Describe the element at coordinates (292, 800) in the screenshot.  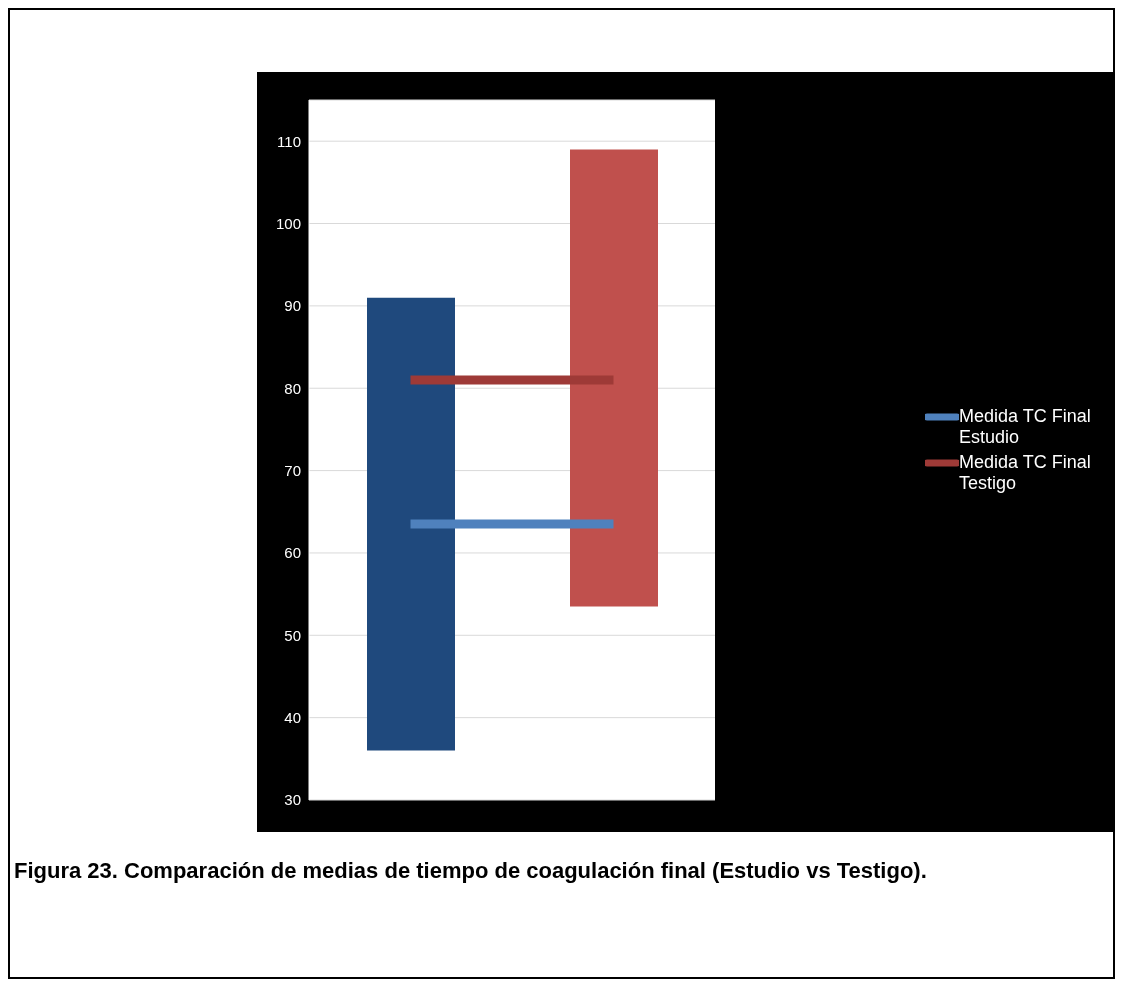
I see `y-tick-label: 30` at that location.